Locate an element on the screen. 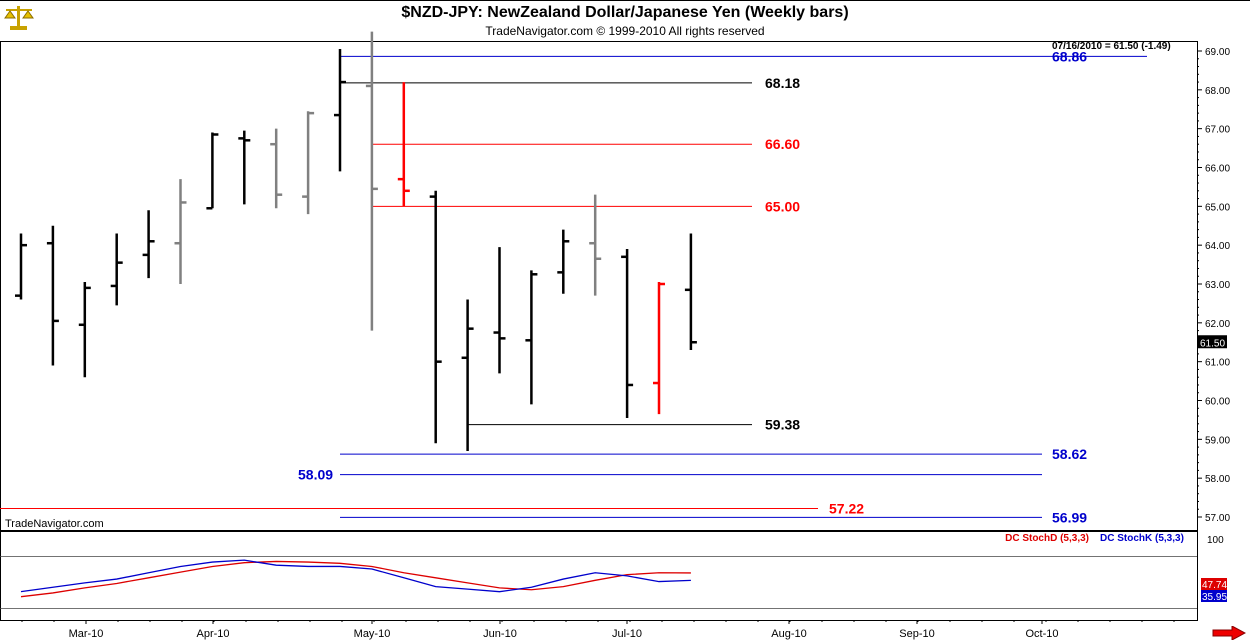 This screenshot has height=643, width=1250. x-tick-label: Apr-10 is located at coordinates (212, 634).